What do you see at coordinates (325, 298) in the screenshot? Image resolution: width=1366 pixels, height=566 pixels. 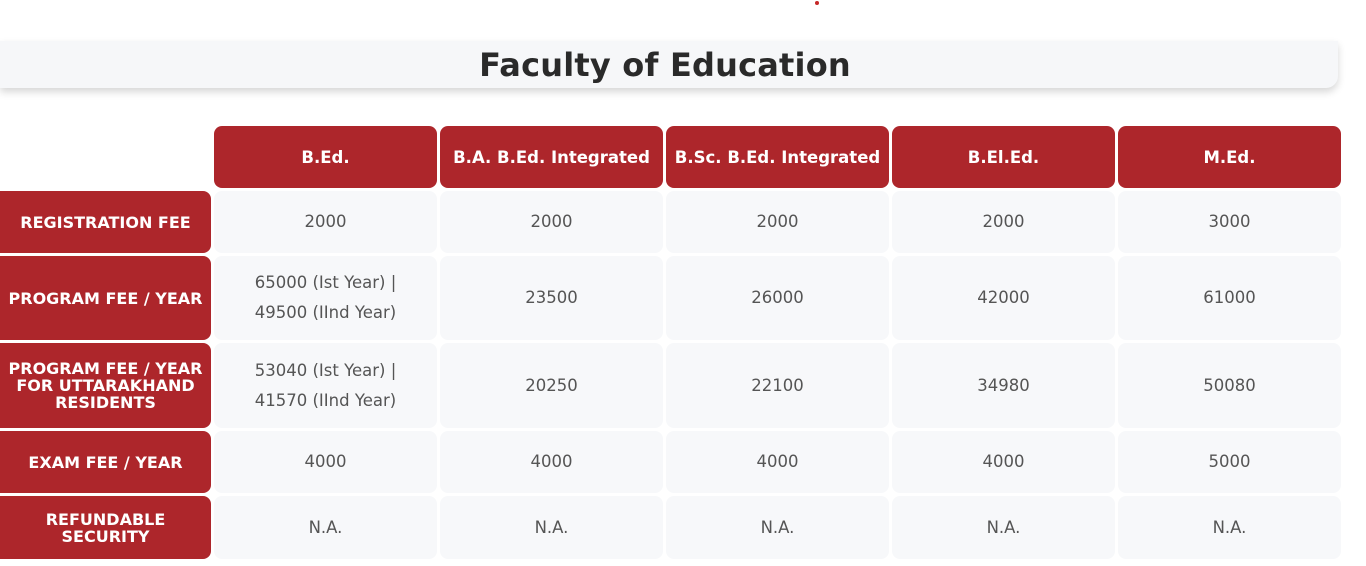 I see `table-cell: 65000 (Ist Year) | 49500 (IInd Year)` at bounding box center [325, 298].